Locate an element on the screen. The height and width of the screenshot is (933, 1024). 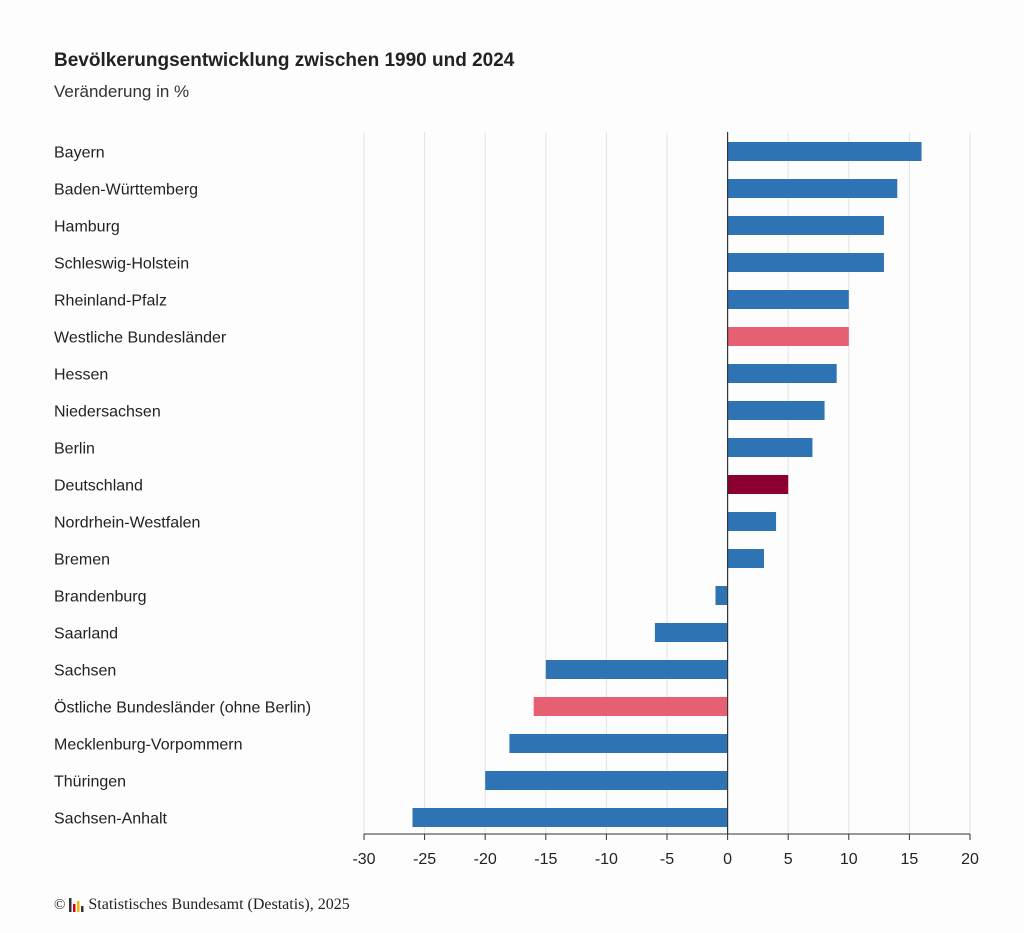
source-text: Statistisches Bundesamt (Destatis), 2025 is located at coordinates (219, 904).